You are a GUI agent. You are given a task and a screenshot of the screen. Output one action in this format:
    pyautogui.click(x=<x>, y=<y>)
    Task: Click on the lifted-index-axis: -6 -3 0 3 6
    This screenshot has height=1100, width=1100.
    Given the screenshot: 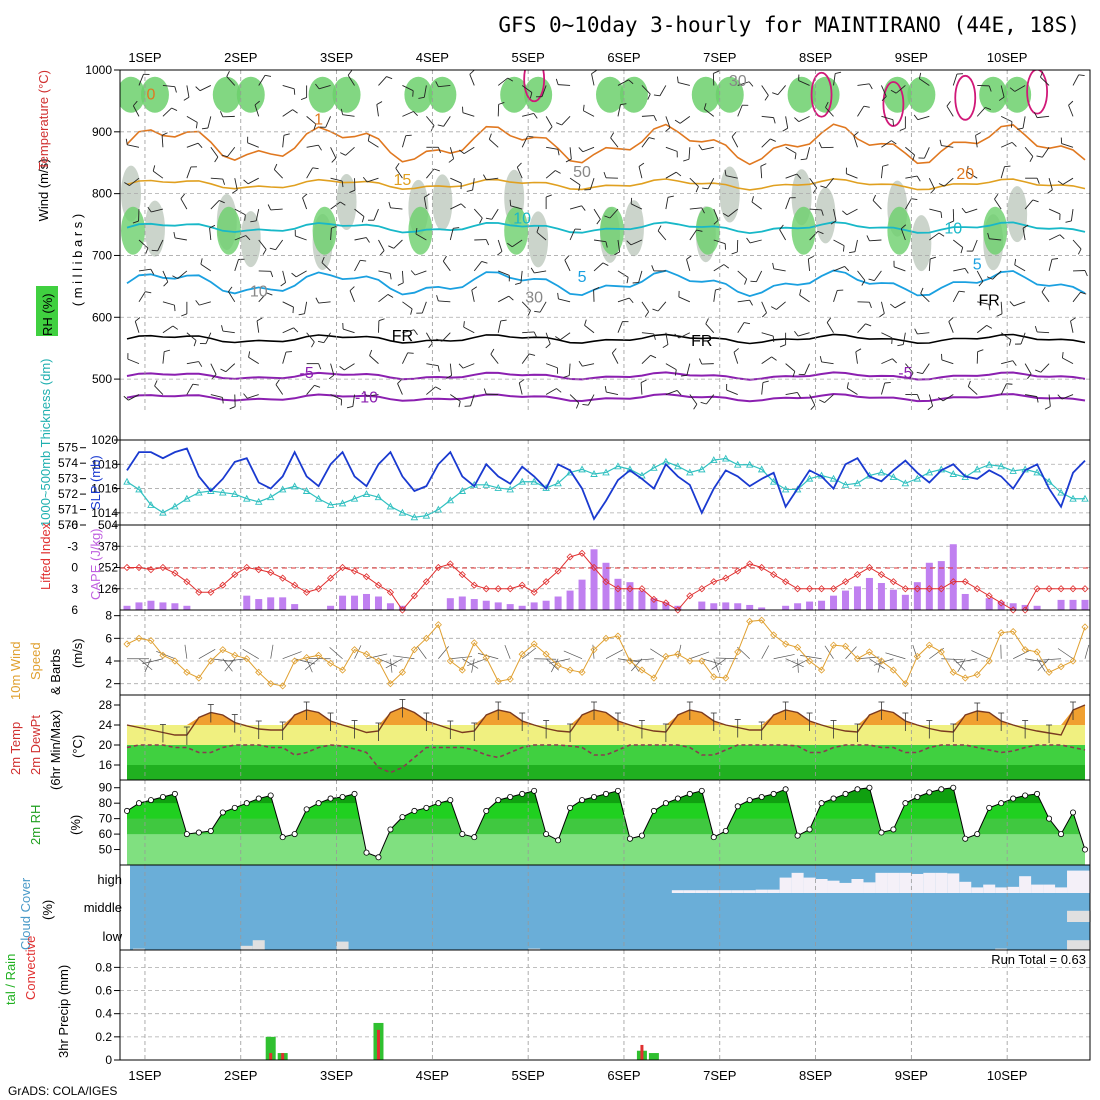 What is the action you would take?
    pyautogui.click(x=72, y=567)
    